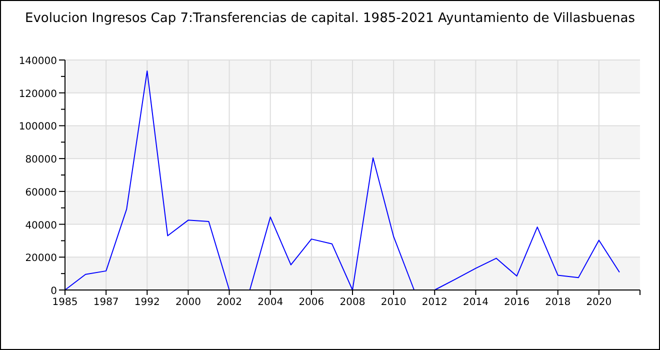 The width and height of the screenshot is (660, 350). What do you see at coordinates (188, 302) in the screenshot?
I see `x-tick-label: 2000` at bounding box center [188, 302].